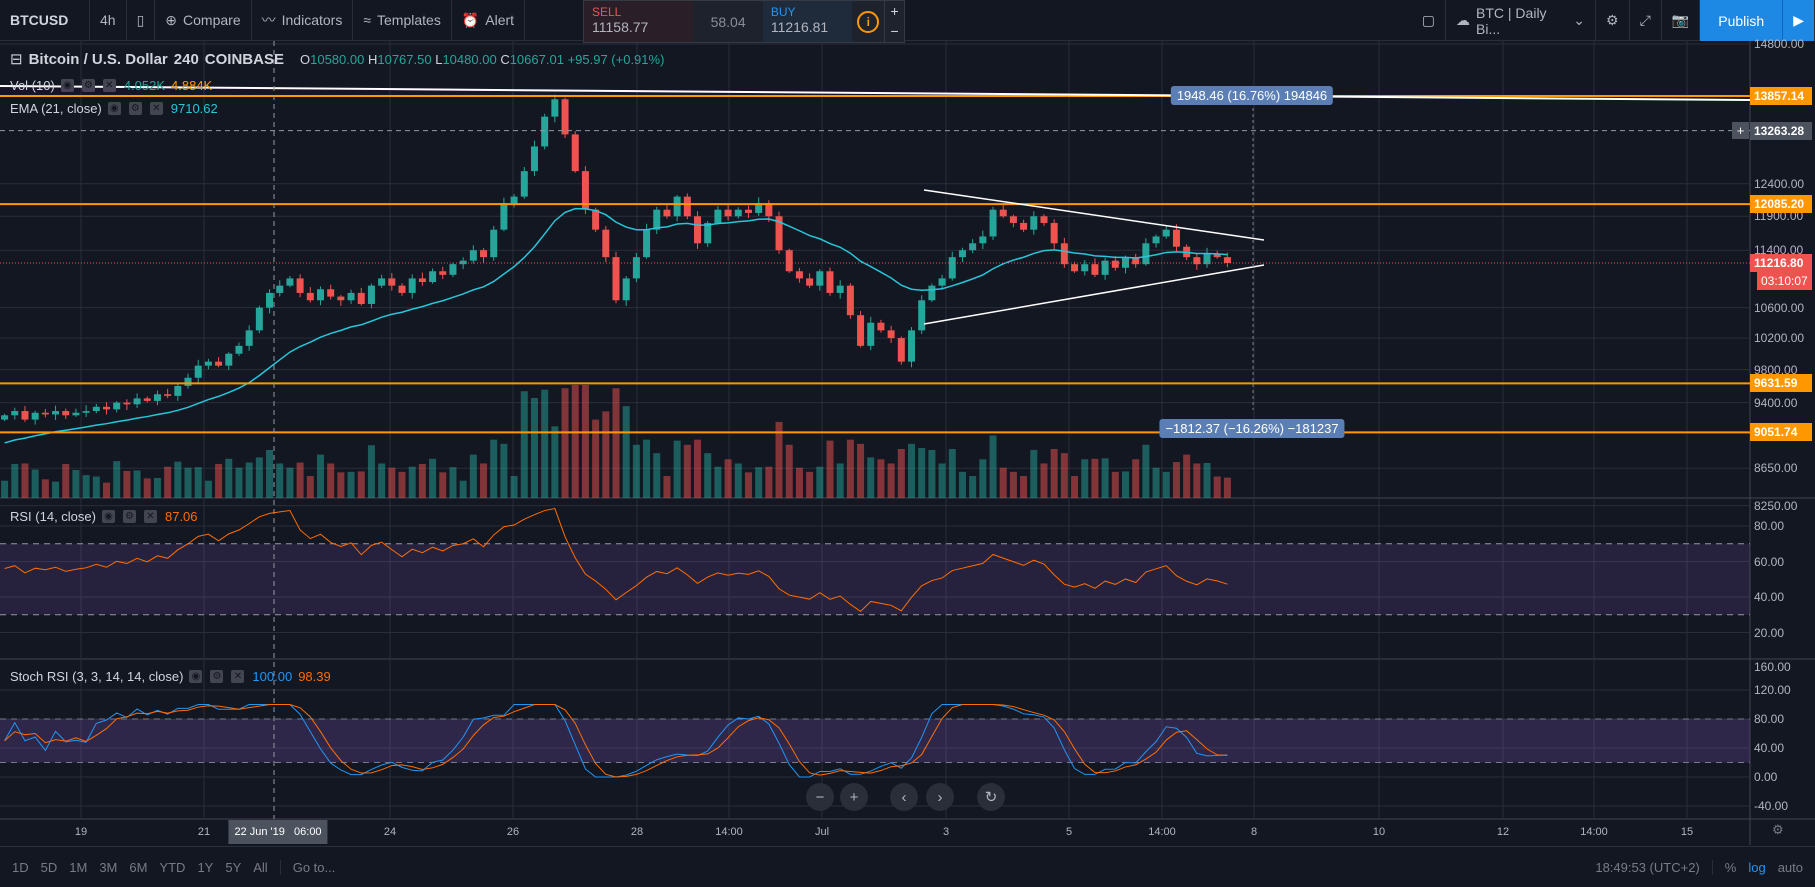 This screenshot has width=1815, height=887. Describe the element at coordinates (1771, 806) in the screenshot. I see `stoch-tick-label: -40.00` at that location.